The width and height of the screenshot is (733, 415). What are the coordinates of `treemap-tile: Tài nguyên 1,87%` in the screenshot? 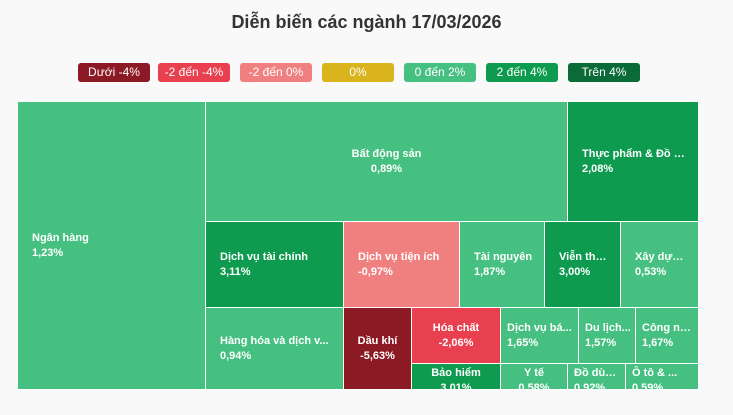 It's located at (502, 265).